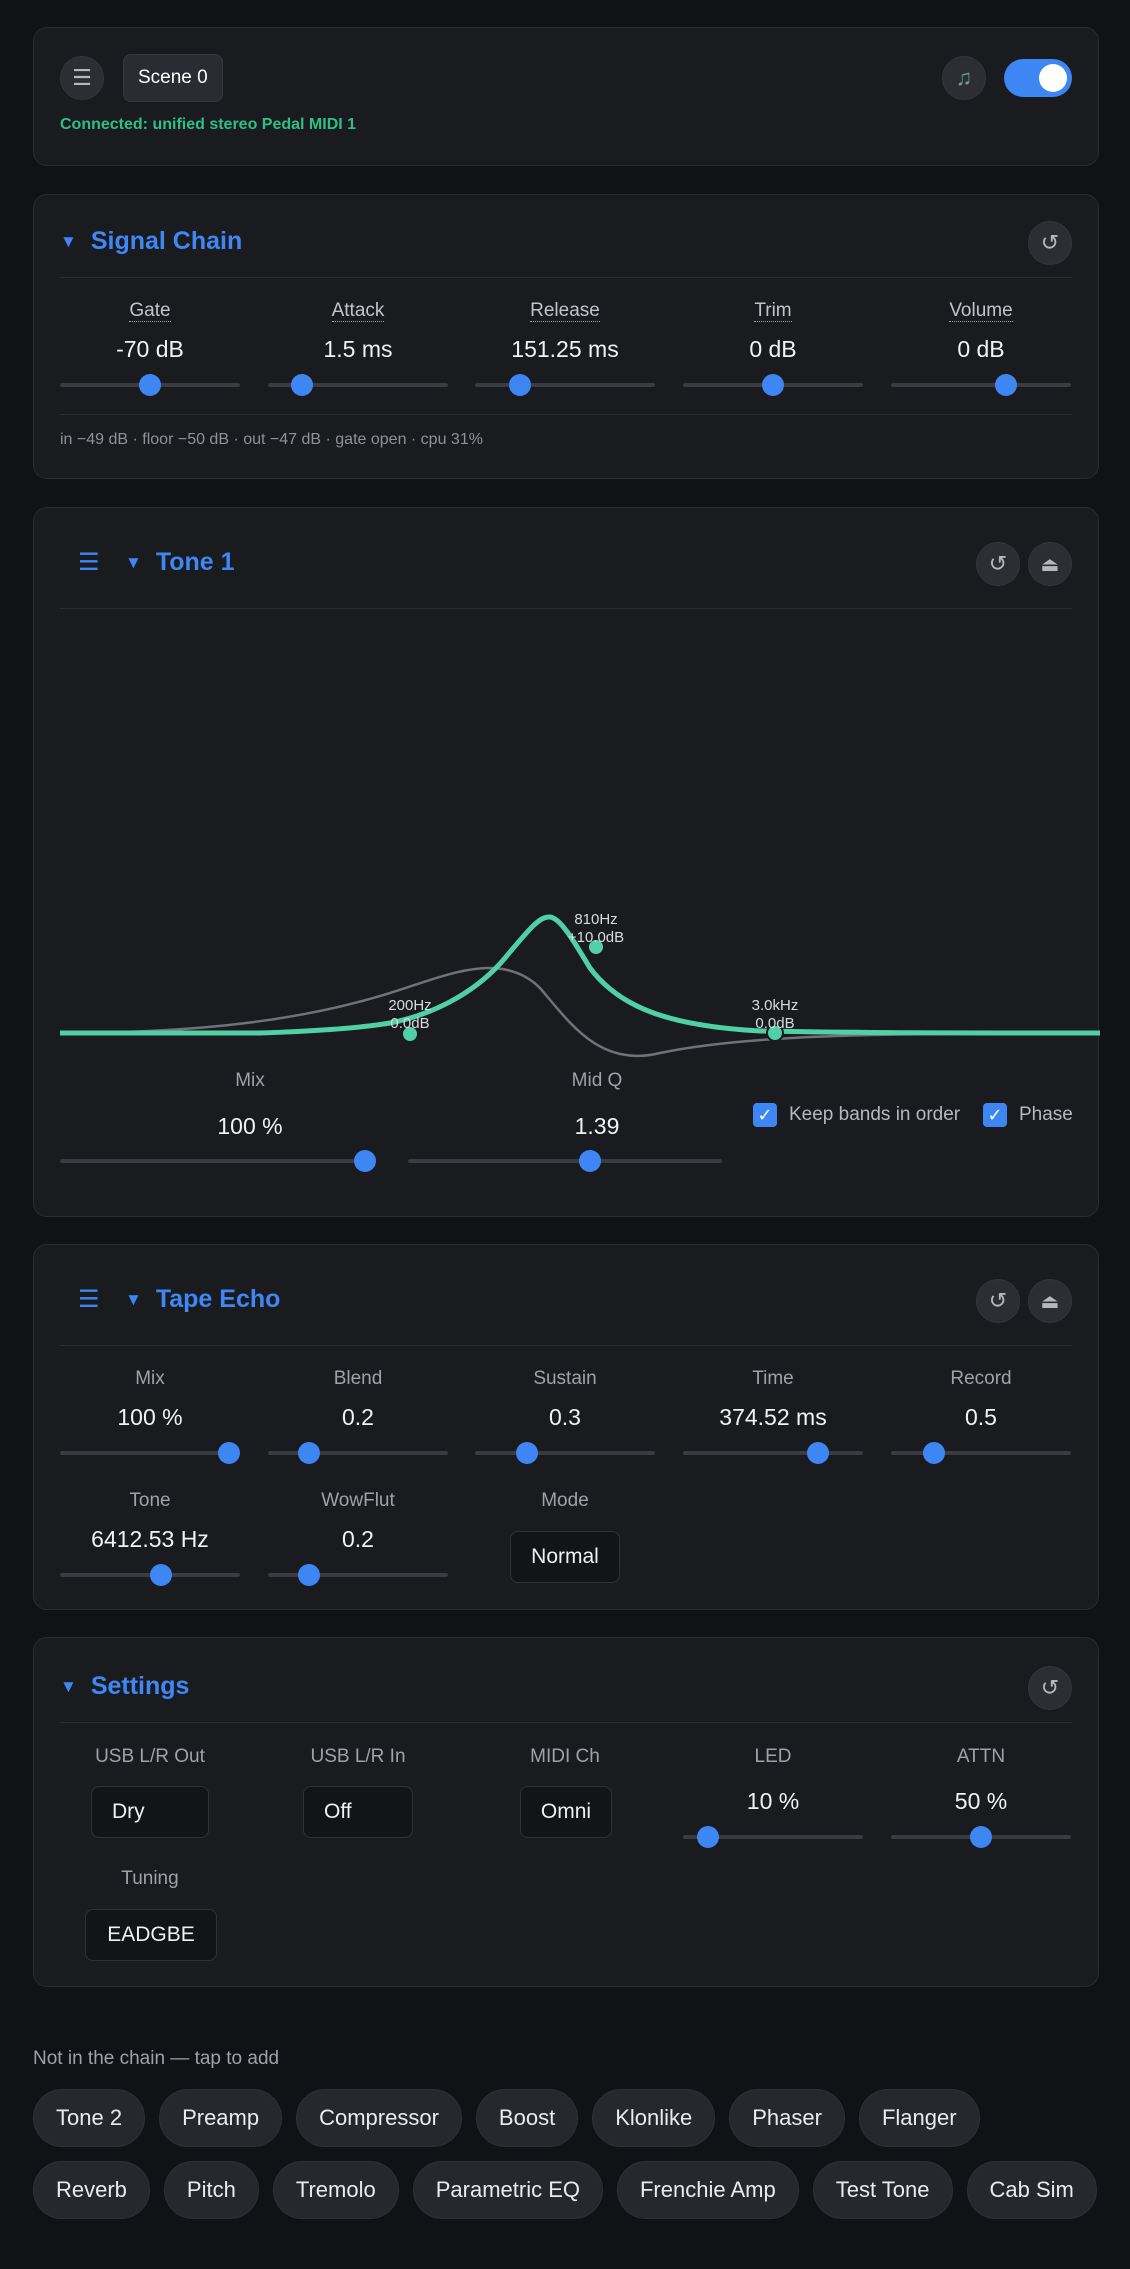 Image resolution: width=1130 pixels, height=2269 pixels. Describe the element at coordinates (919, 2118) in the screenshot. I see `add-effect-chip: Flanger` at that location.